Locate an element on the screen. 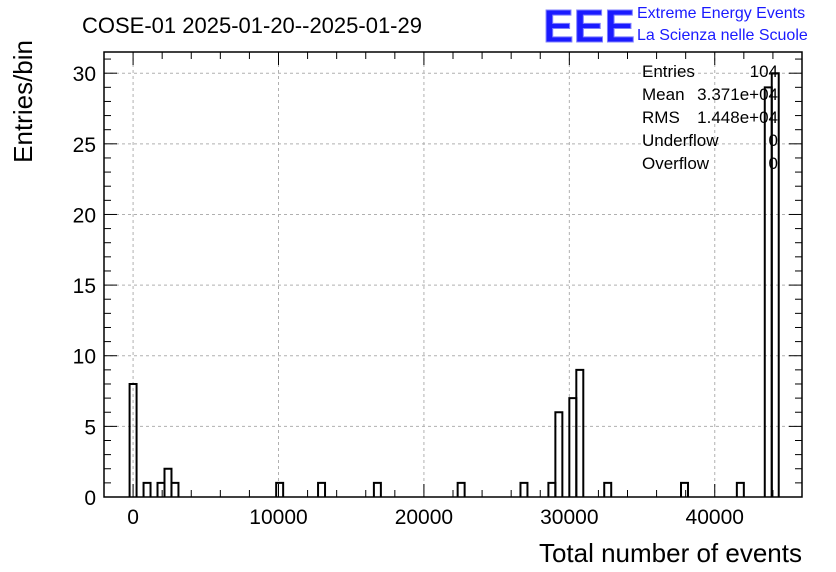 The image size is (836, 572). x-tick-label: 0 is located at coordinates (133, 517).